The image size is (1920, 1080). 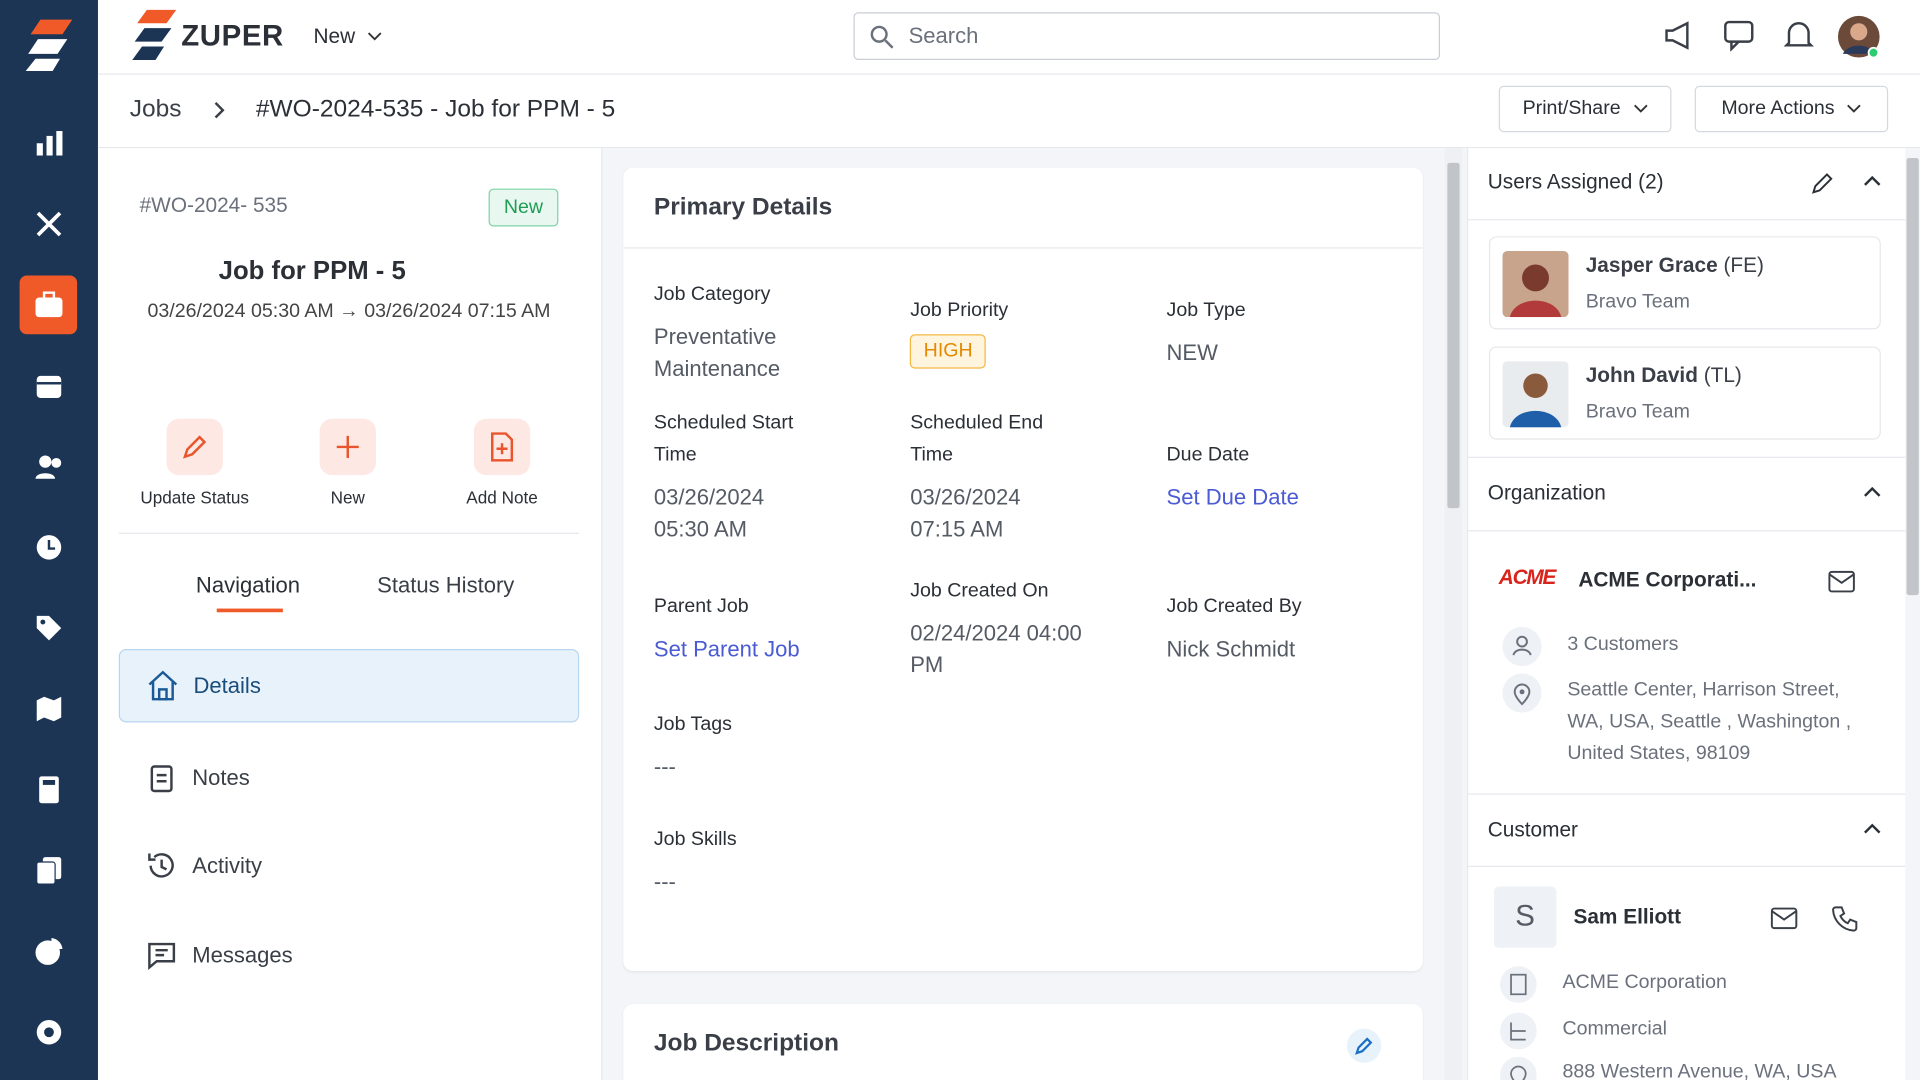 I want to click on button-label: More Actions, so click(x=1778, y=108).